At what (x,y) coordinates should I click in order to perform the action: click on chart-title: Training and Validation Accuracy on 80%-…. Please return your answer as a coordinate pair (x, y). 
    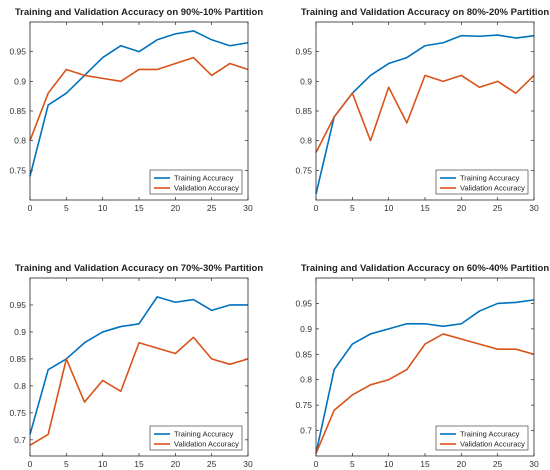
    Looking at the image, I should click on (425, 12).